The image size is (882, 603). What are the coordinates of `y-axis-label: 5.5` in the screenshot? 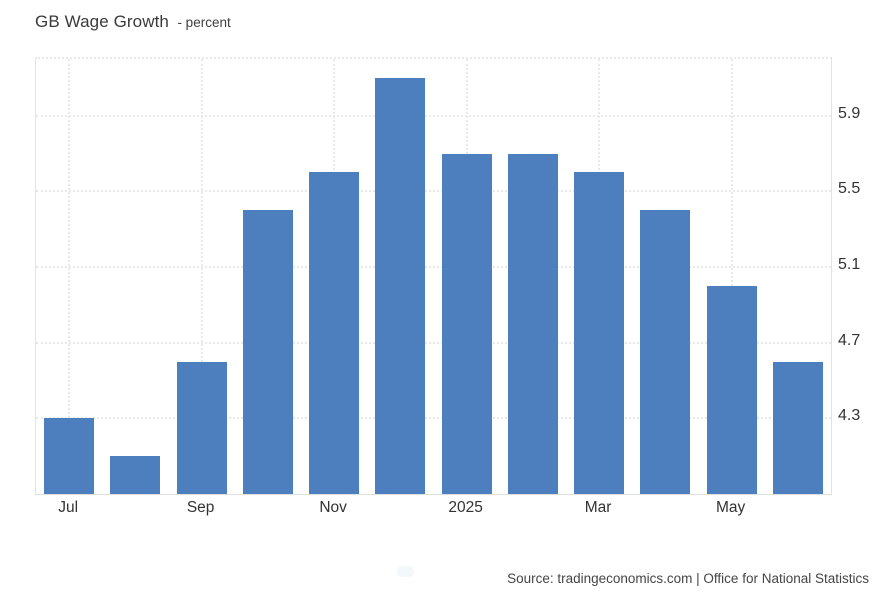 It's located at (849, 189).